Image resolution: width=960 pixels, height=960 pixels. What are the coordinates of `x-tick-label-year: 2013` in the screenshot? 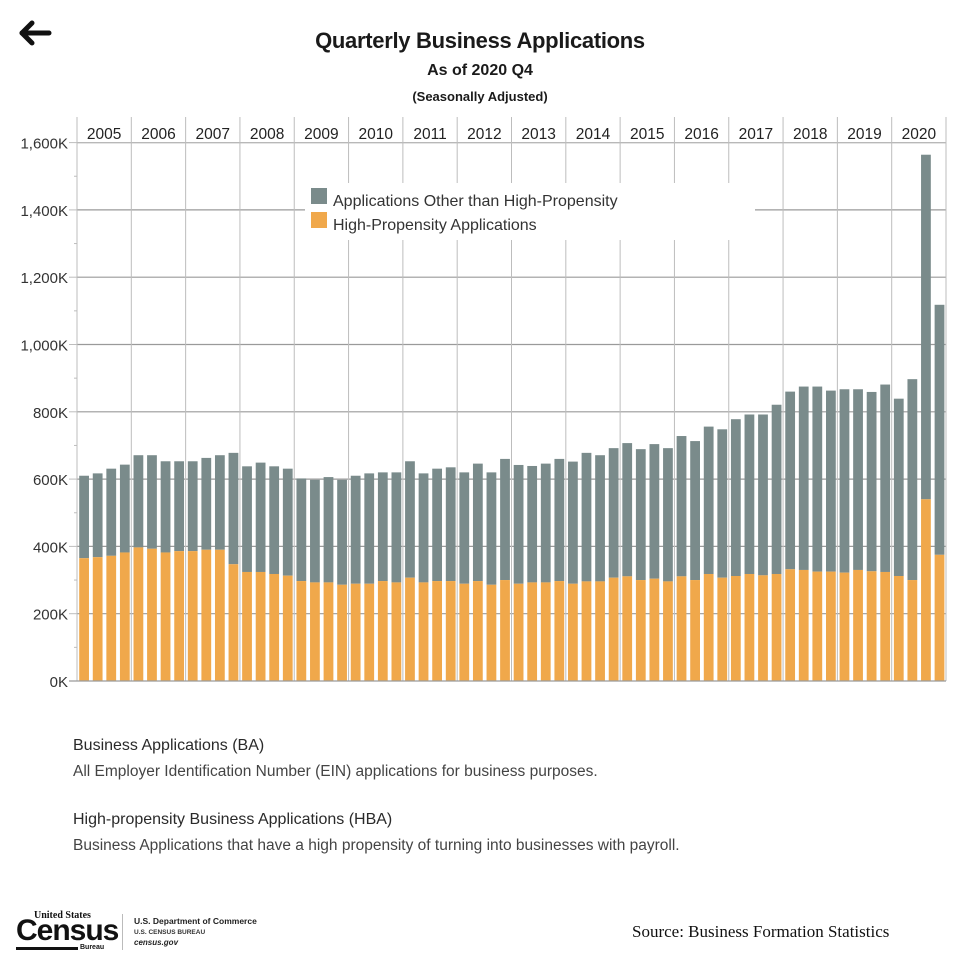 It's located at (538, 134).